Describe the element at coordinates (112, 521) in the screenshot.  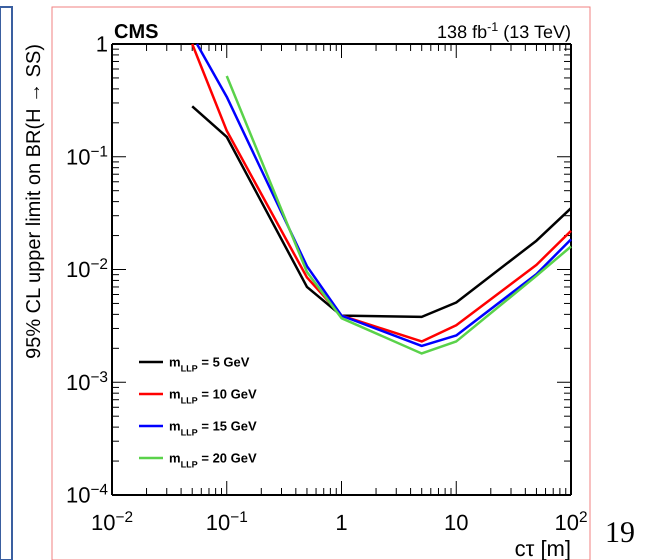
I see `x-tick-label: 10$^{−2}$` at that location.